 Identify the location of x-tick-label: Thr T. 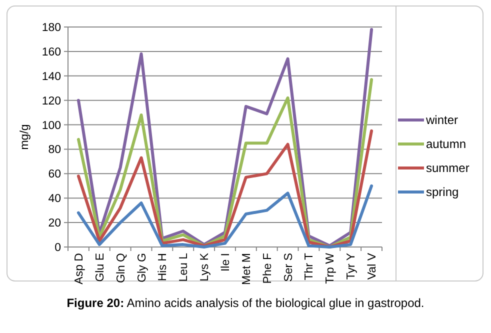
(310, 266).